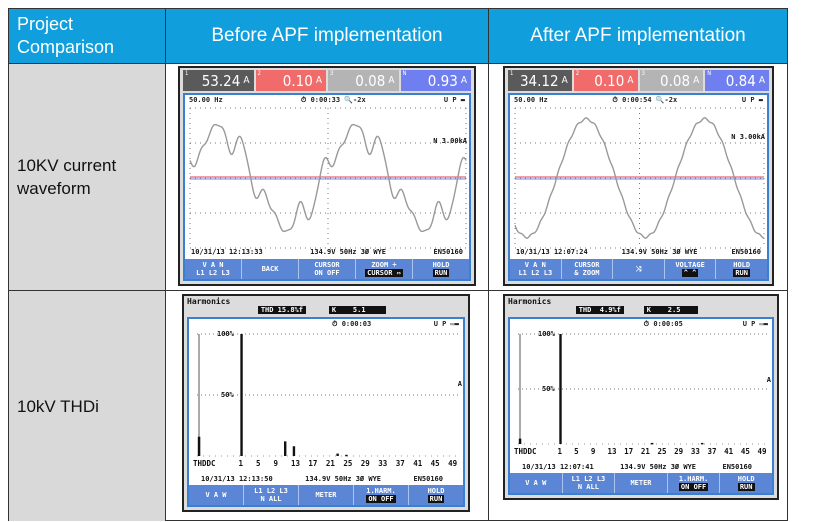 This screenshot has width=818, height=522. Describe the element at coordinates (659, 252) in the screenshot. I see `config: 134.9V 50Hz 3Ø WYE` at that location.